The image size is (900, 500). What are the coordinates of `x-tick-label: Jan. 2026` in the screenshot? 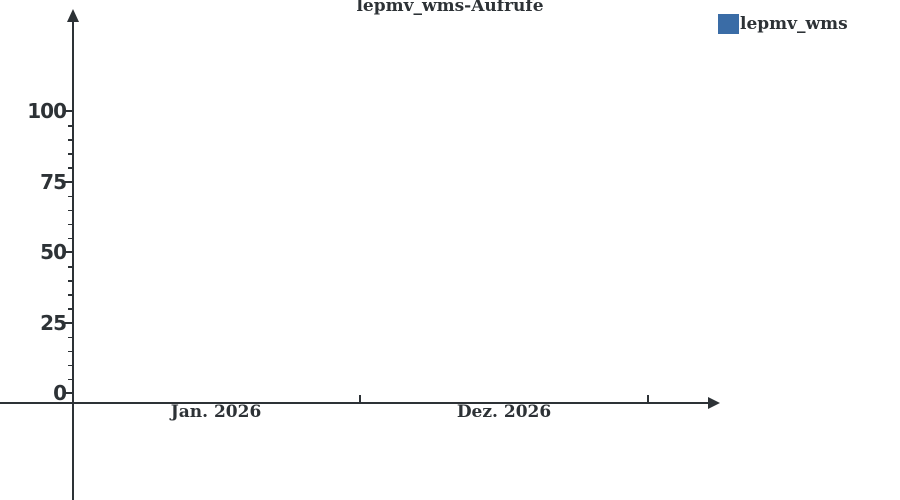 It's located at (216, 412).